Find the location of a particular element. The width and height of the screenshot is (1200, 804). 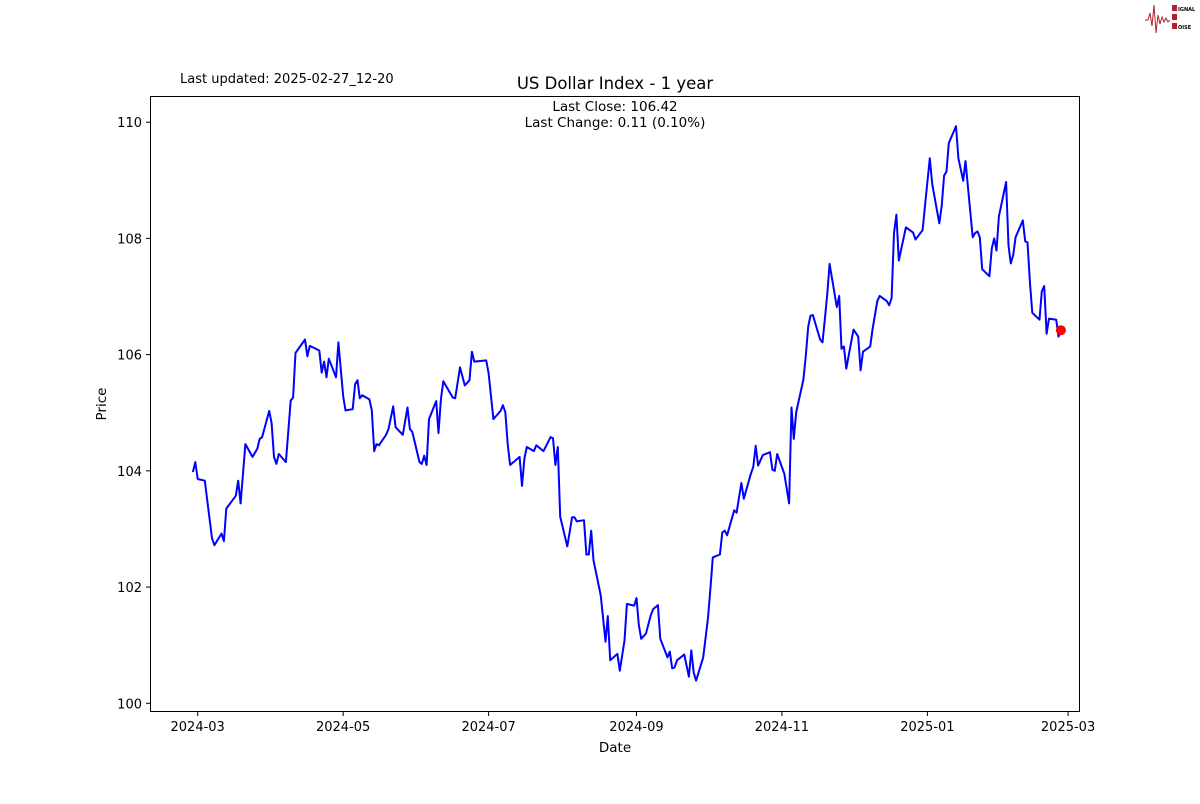

svg-text: IGNAL is located at coordinates (1187, 10).